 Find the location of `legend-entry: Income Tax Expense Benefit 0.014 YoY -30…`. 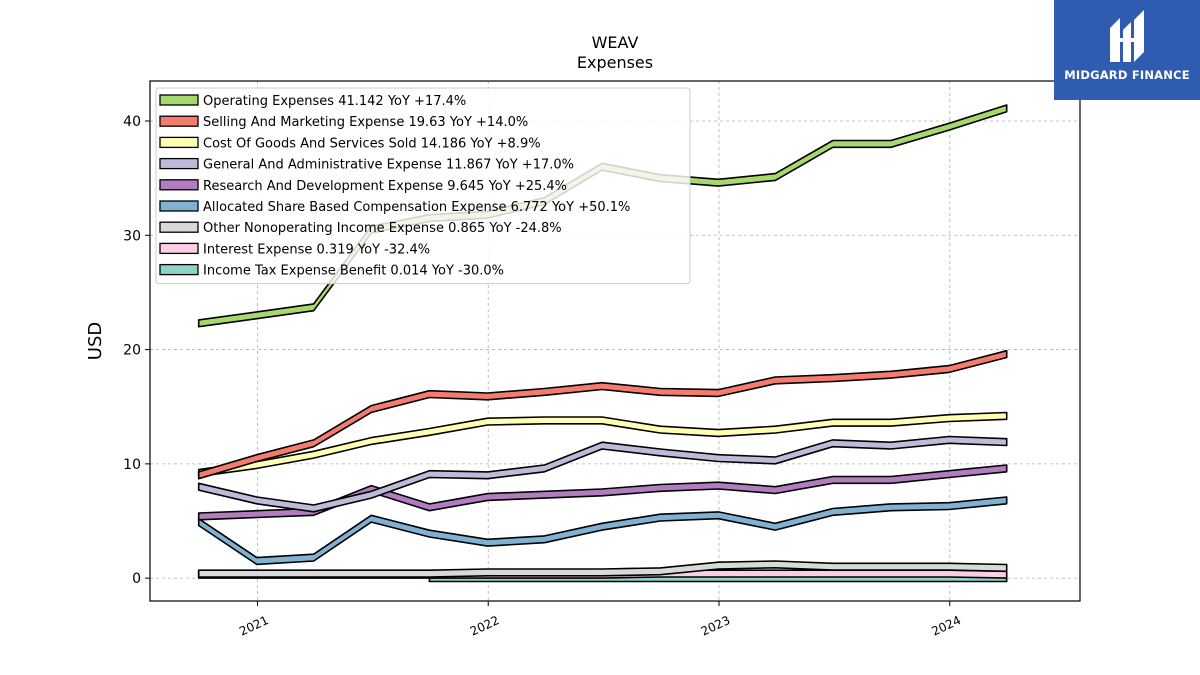

legend-entry: Income Tax Expense Benefit 0.014 YoY -30… is located at coordinates (353, 271).